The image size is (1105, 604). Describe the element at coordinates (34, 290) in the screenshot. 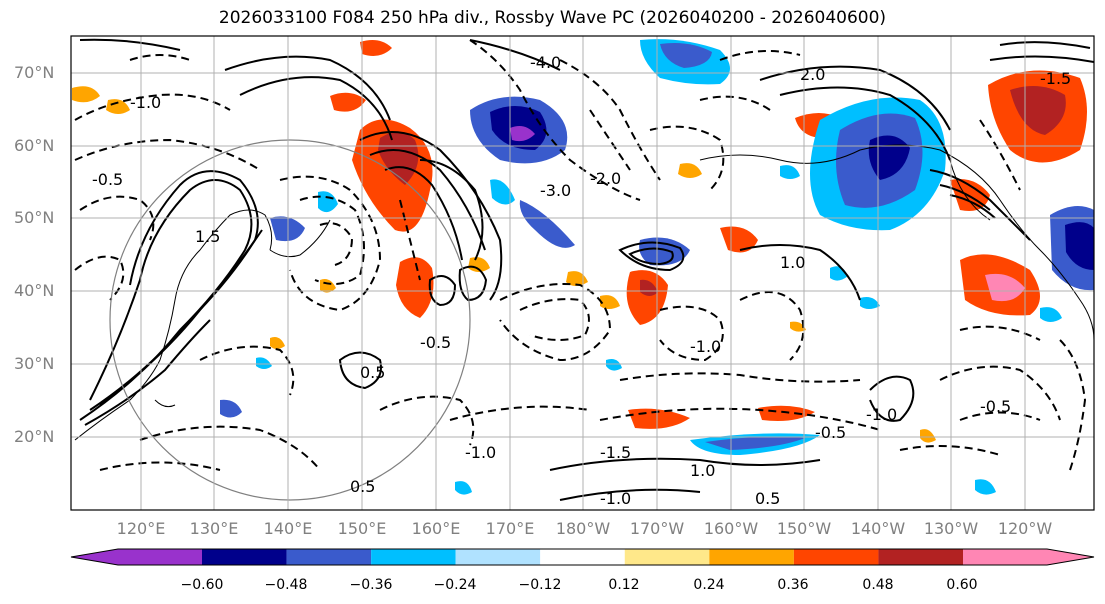

I see `lat-label-40: 40°N` at that location.